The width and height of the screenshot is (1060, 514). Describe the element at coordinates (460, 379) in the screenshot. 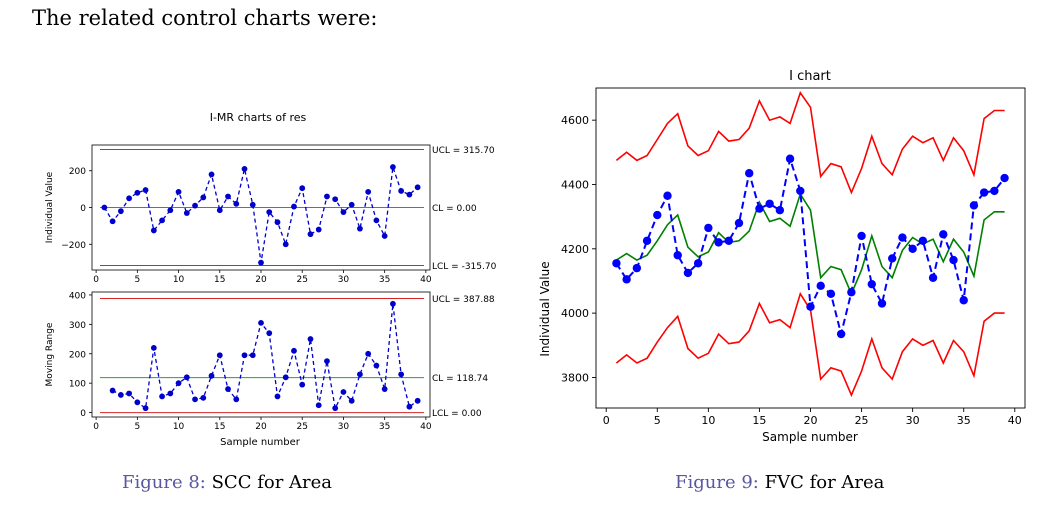

I see `mr-limit-label: CL = 118.74` at that location.